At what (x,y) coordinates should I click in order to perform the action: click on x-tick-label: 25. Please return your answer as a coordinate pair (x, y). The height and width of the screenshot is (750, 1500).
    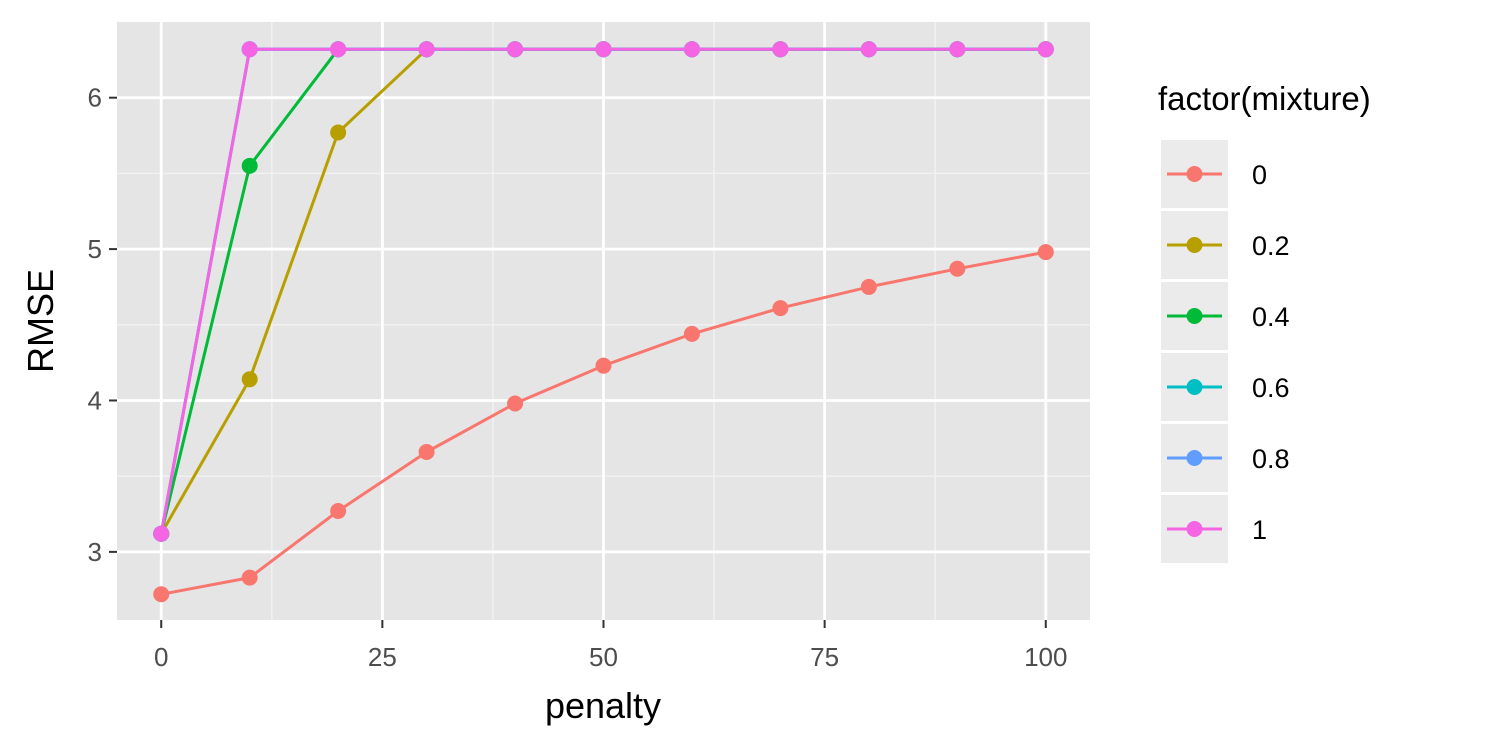
    Looking at the image, I should click on (382, 657).